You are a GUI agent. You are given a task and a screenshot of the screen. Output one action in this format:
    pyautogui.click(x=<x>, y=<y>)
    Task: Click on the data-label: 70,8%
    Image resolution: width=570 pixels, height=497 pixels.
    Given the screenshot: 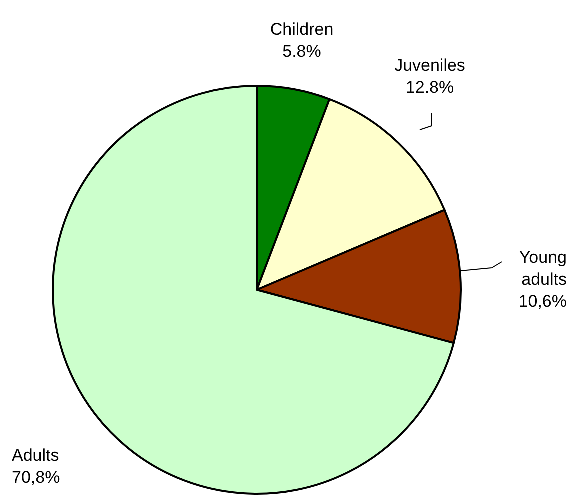 What is the action you would take?
    pyautogui.click(x=36, y=478)
    